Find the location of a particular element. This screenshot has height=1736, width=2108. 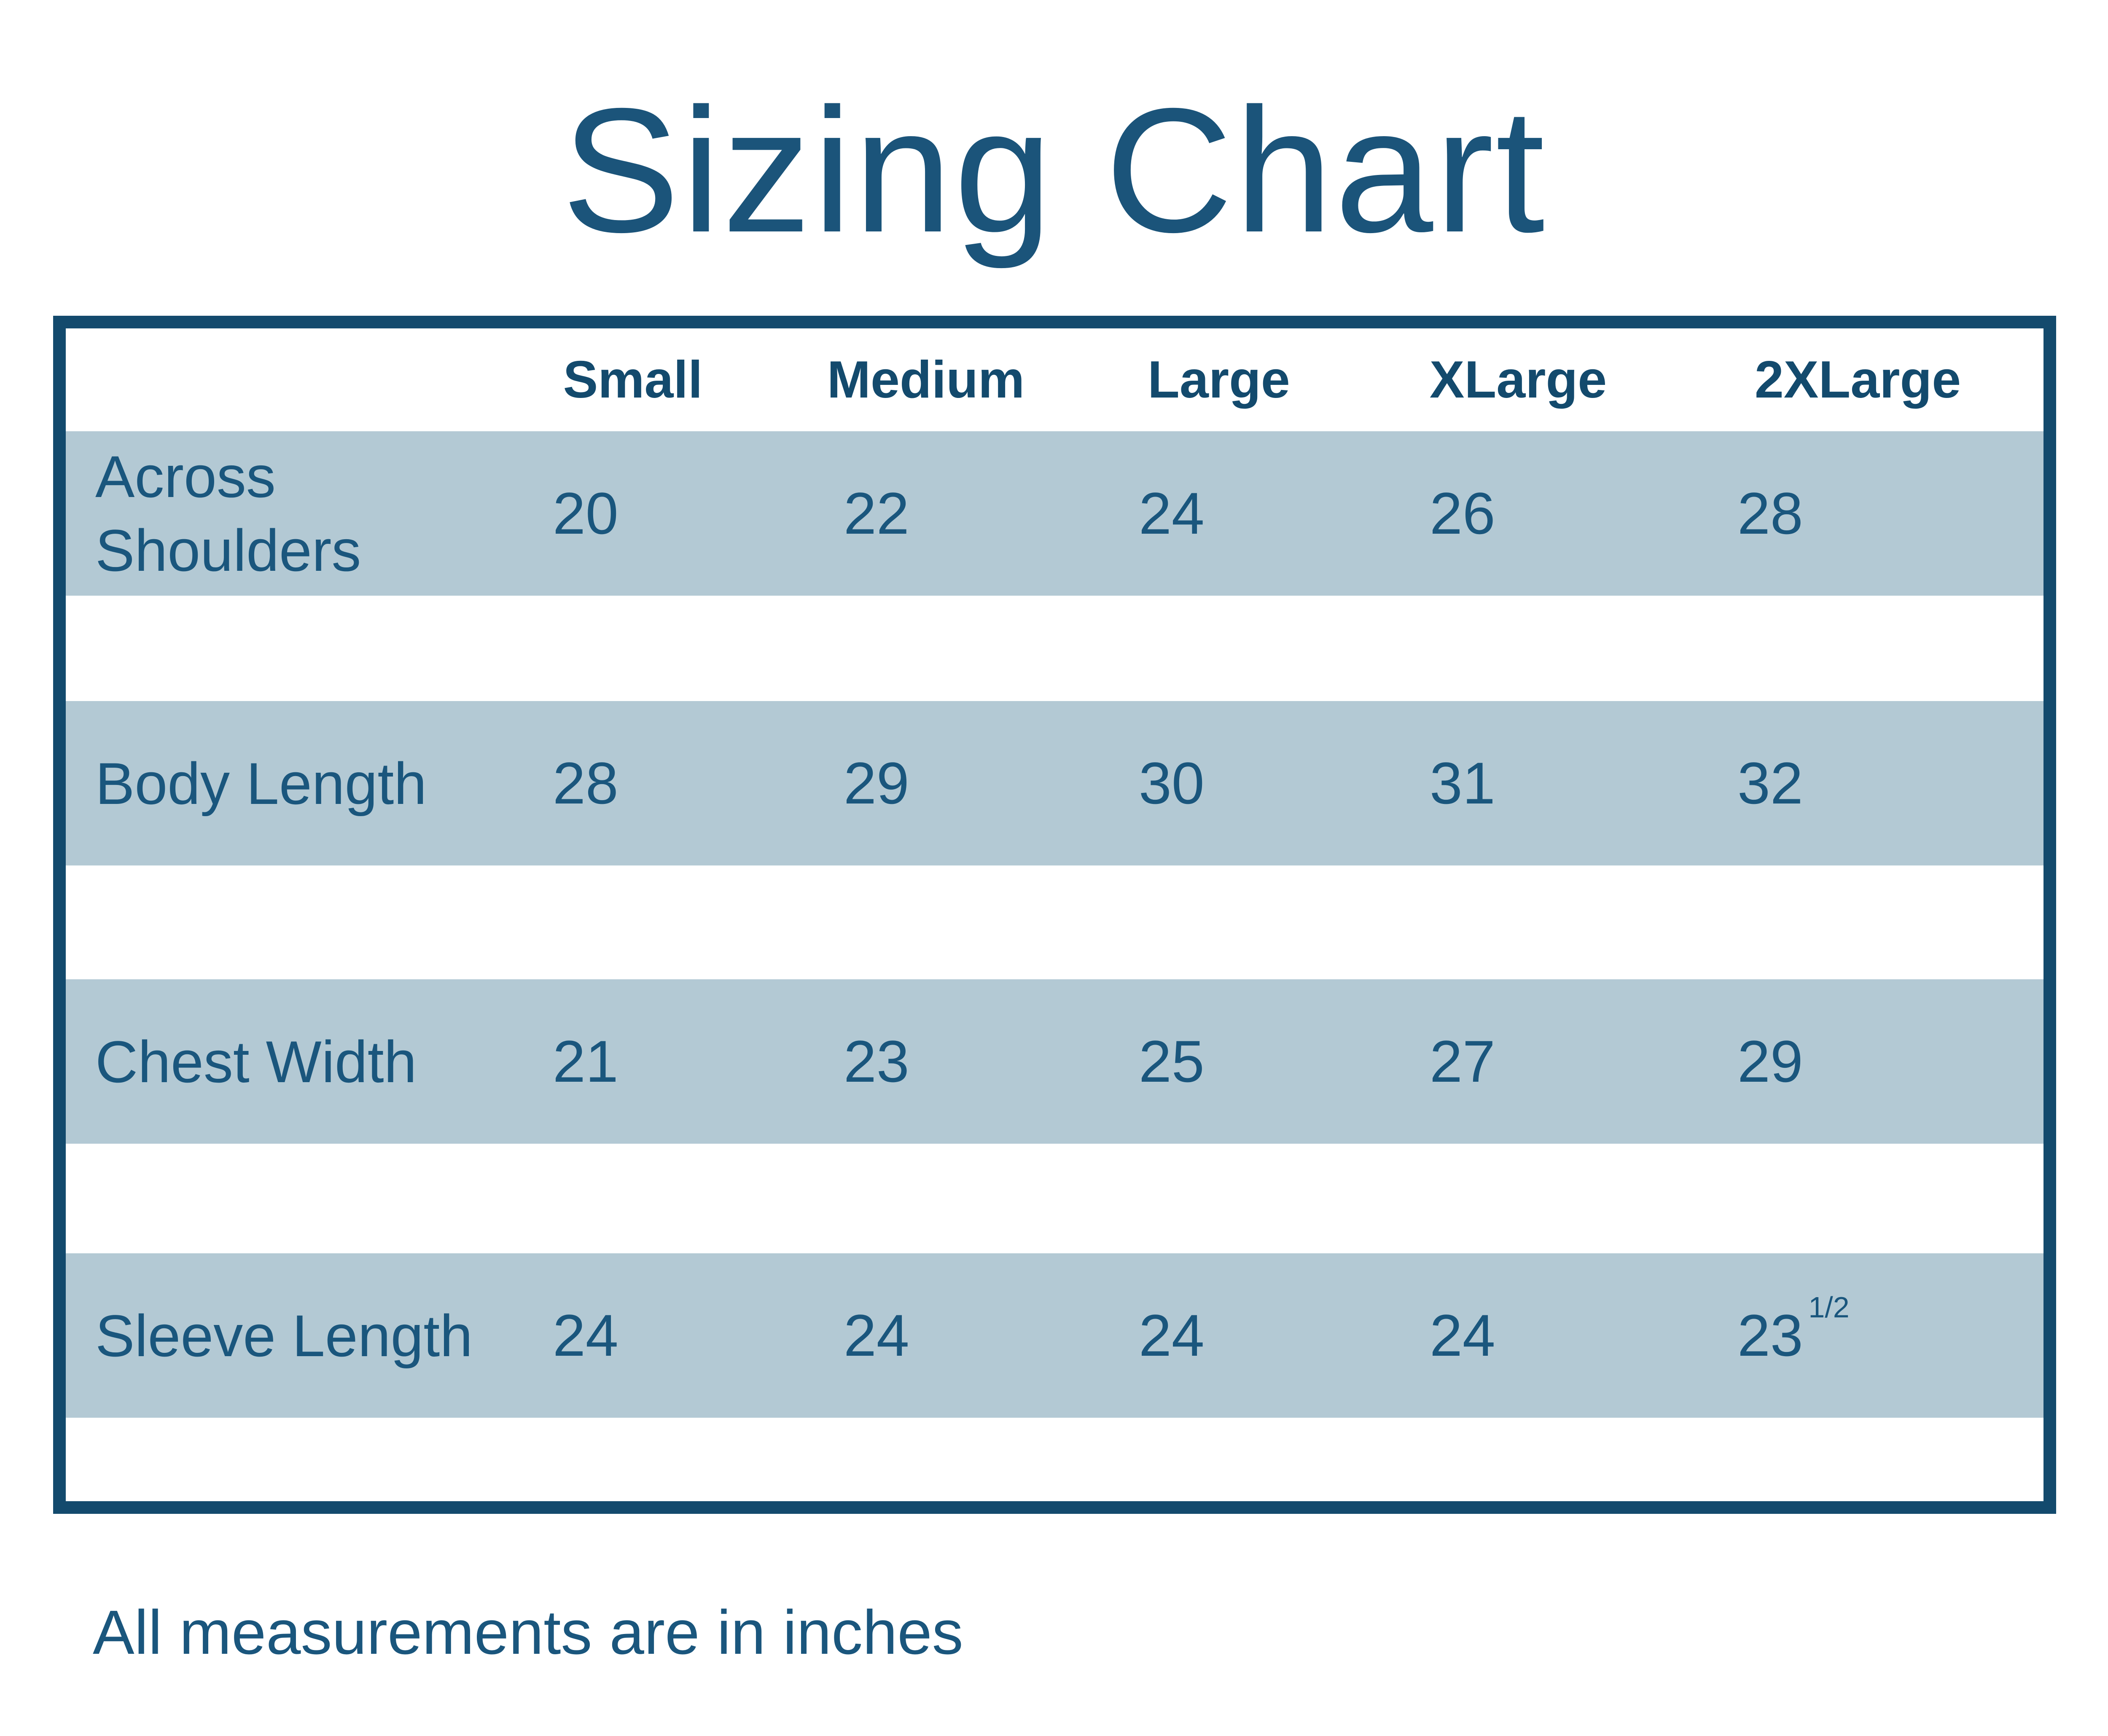

measurement-value: 23 is located at coordinates (876, 1061).